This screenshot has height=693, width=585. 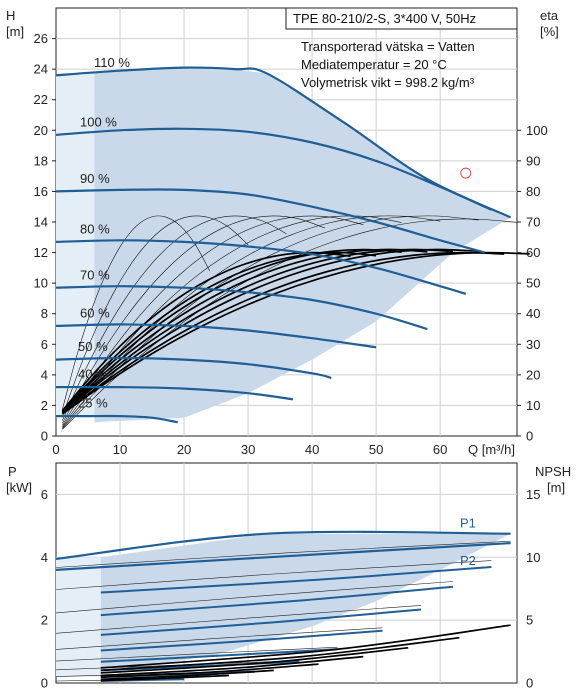 I want to click on speed-label-8: 25 %, so click(x=93, y=403).